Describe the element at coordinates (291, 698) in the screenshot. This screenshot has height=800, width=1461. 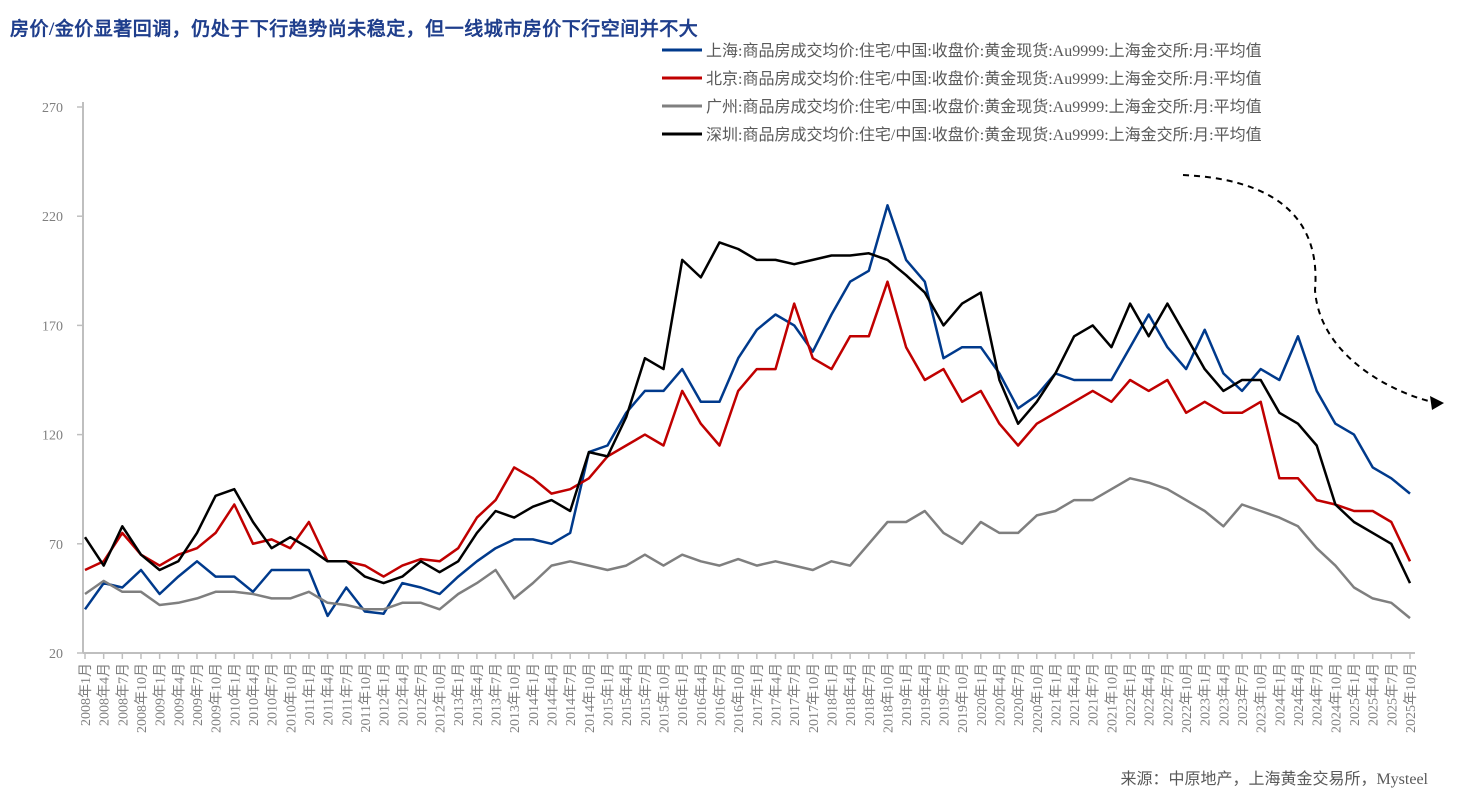
I see `x-tick-label: 2010年10月` at that location.